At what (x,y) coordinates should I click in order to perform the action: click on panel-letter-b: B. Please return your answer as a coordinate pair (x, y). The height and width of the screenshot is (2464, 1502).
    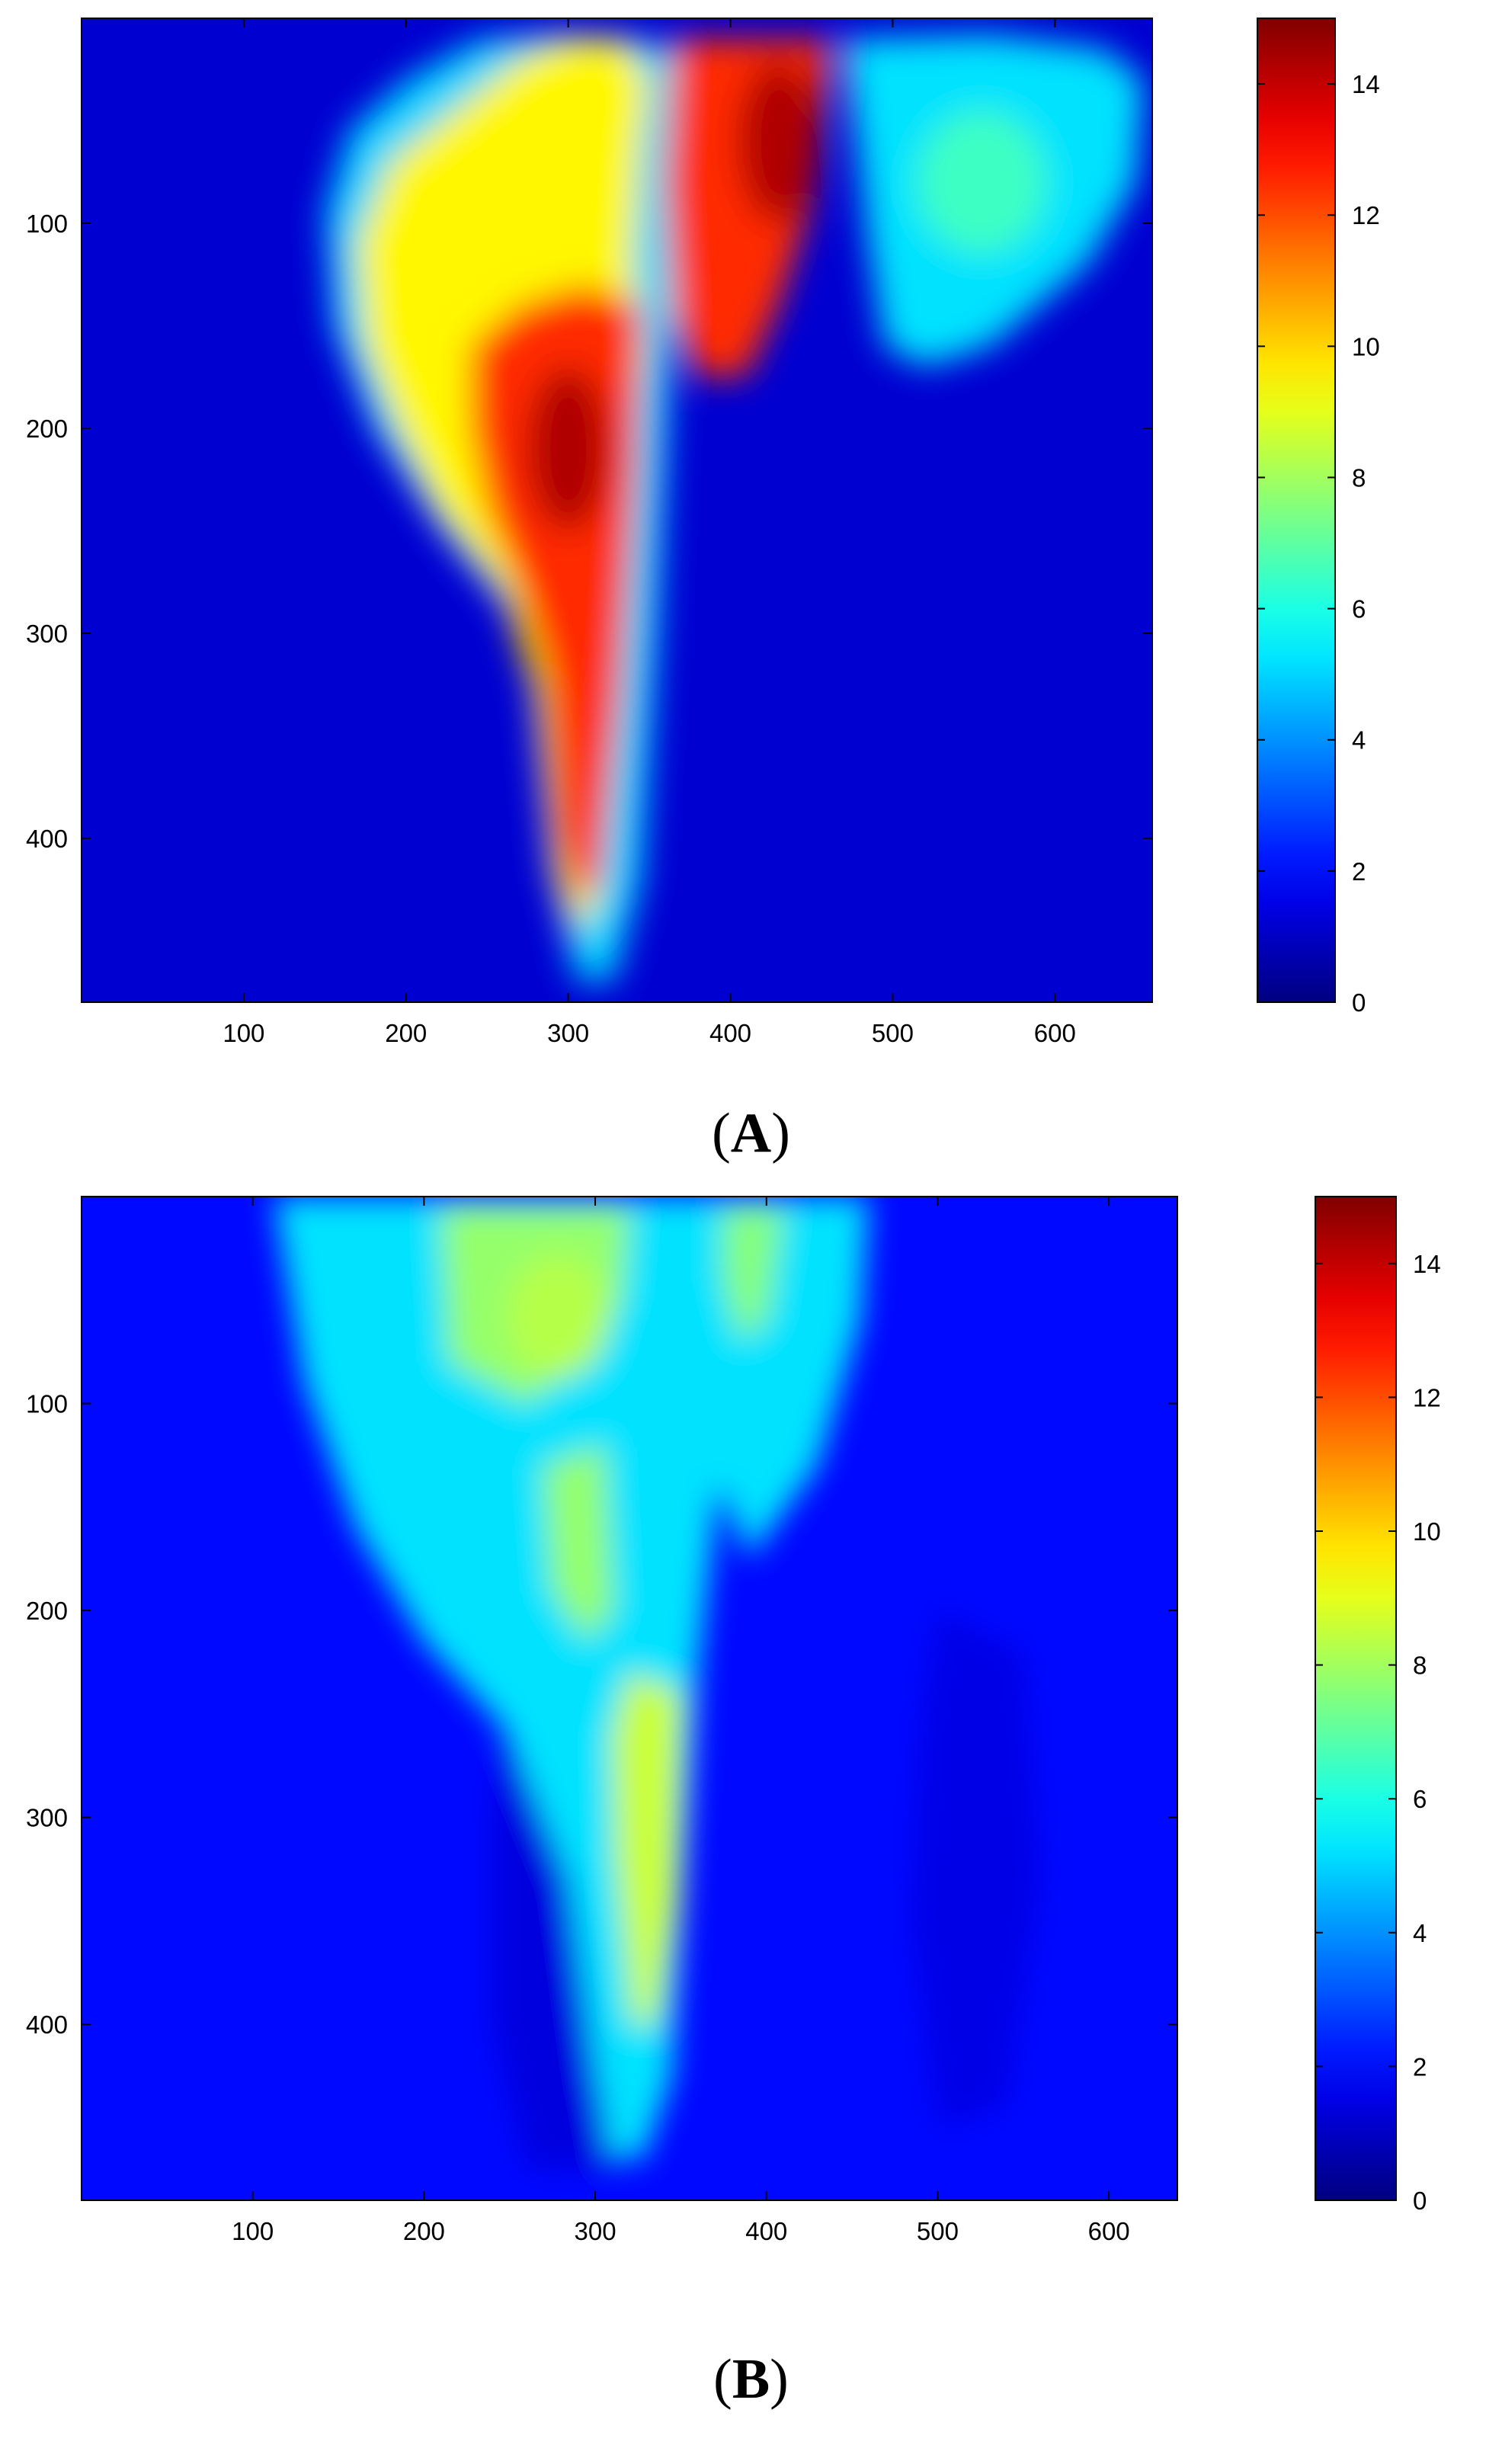
    Looking at the image, I should click on (751, 2379).